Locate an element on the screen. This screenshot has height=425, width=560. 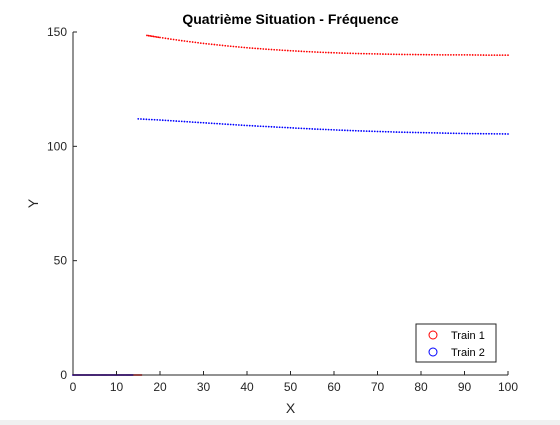
x-tick-label: 80 is located at coordinates (421, 387).